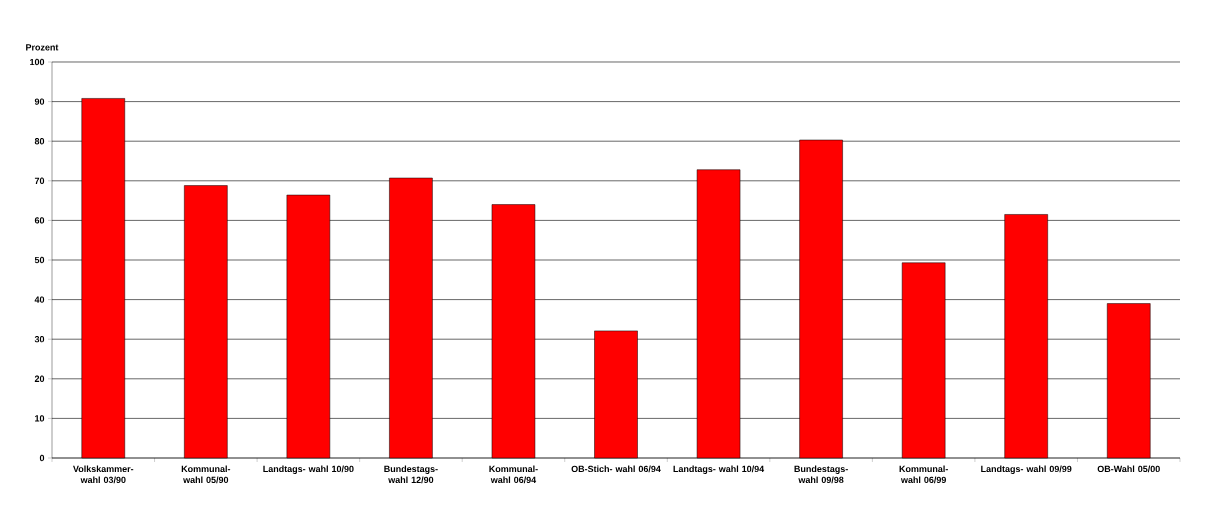 This screenshot has height=523, width=1206. What do you see at coordinates (37, 62) in the screenshot?
I see `y-tick-label: 100` at bounding box center [37, 62].